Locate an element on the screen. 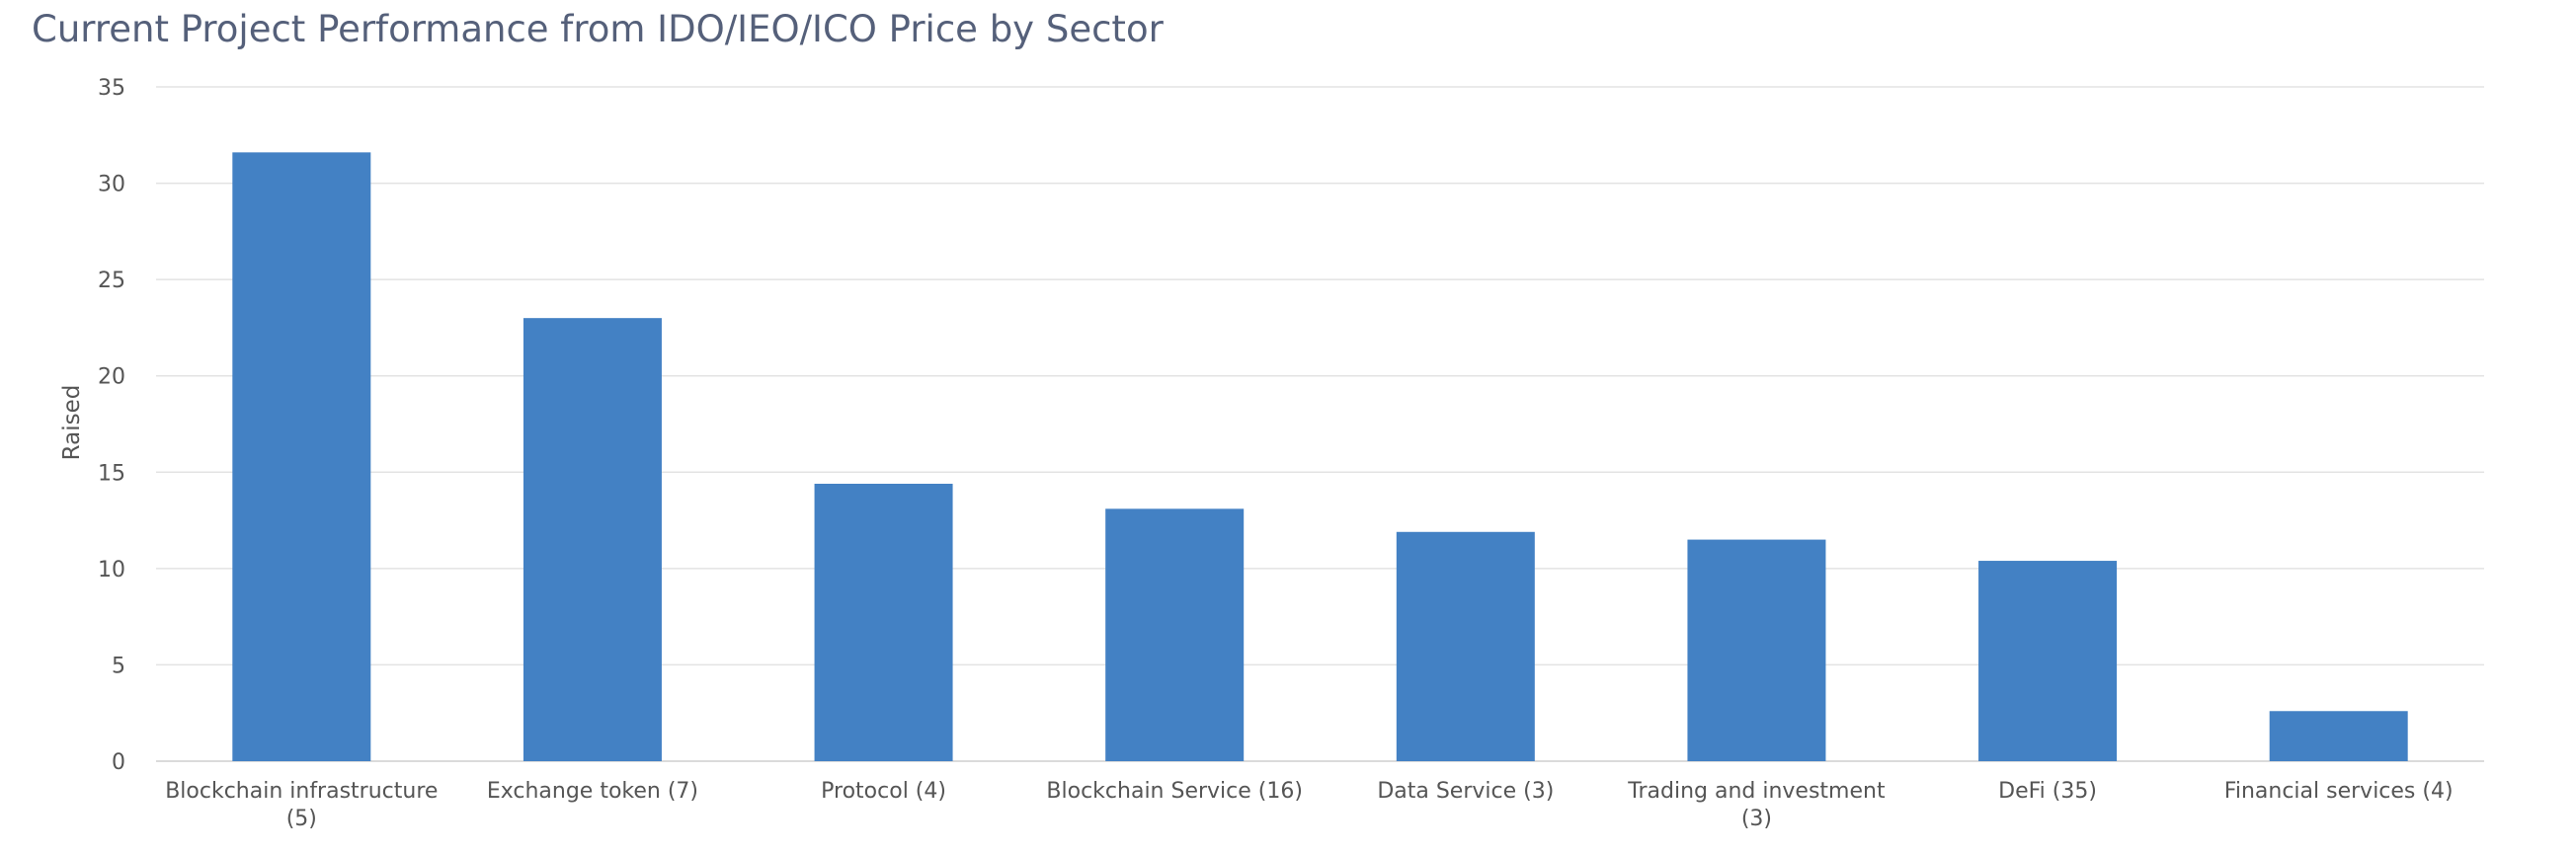  x-tick-label: Blockchain infrastructure (5) is located at coordinates (301, 805).